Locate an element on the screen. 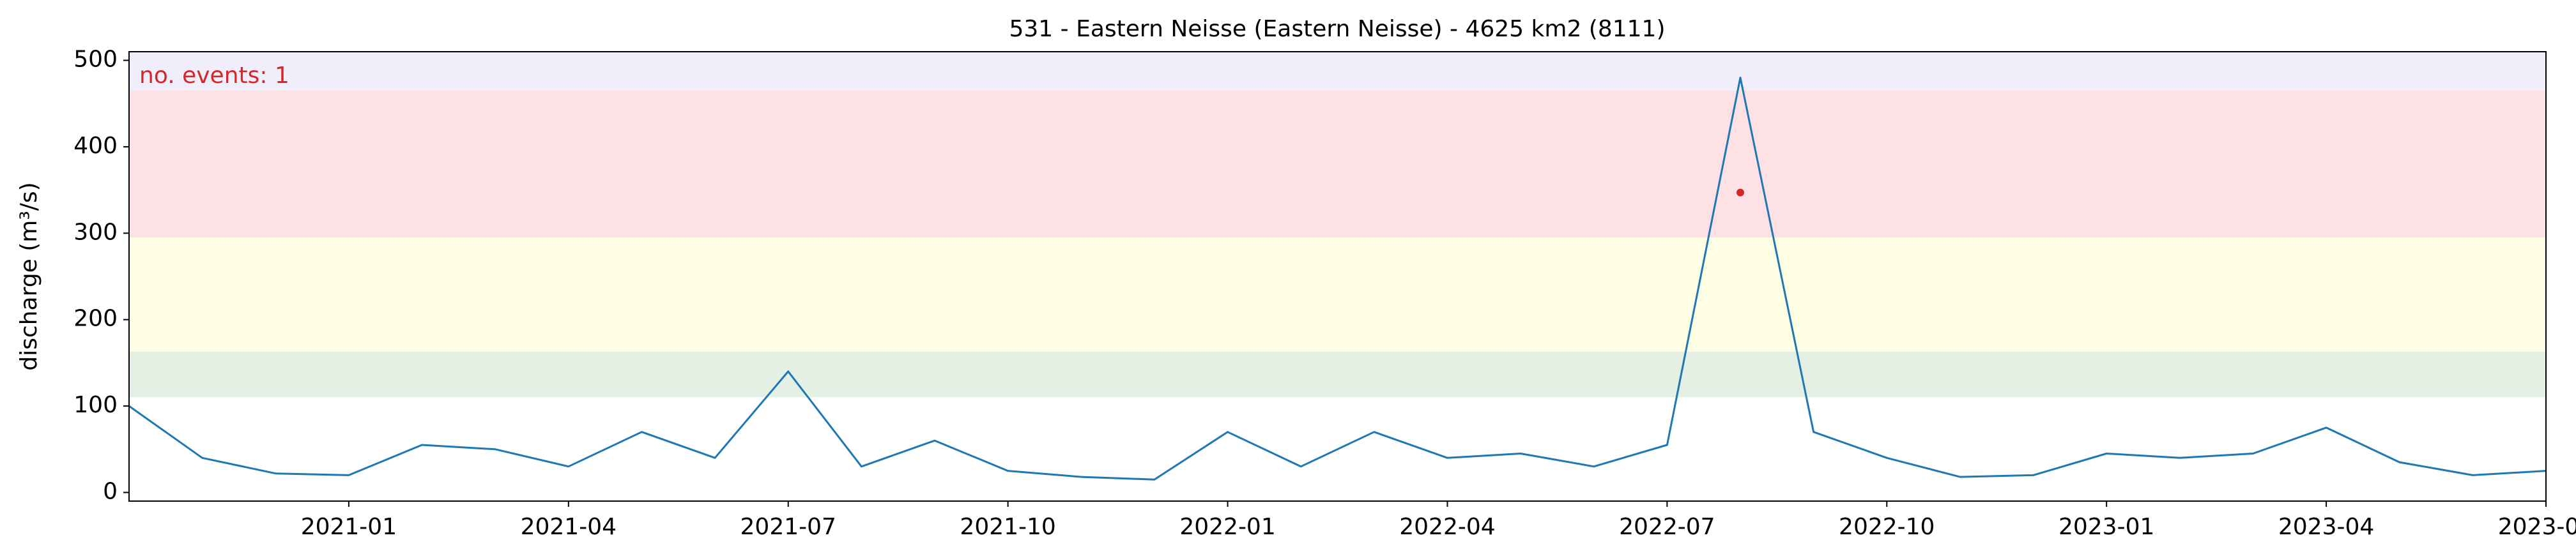  event-marker is located at coordinates (1740, 193).